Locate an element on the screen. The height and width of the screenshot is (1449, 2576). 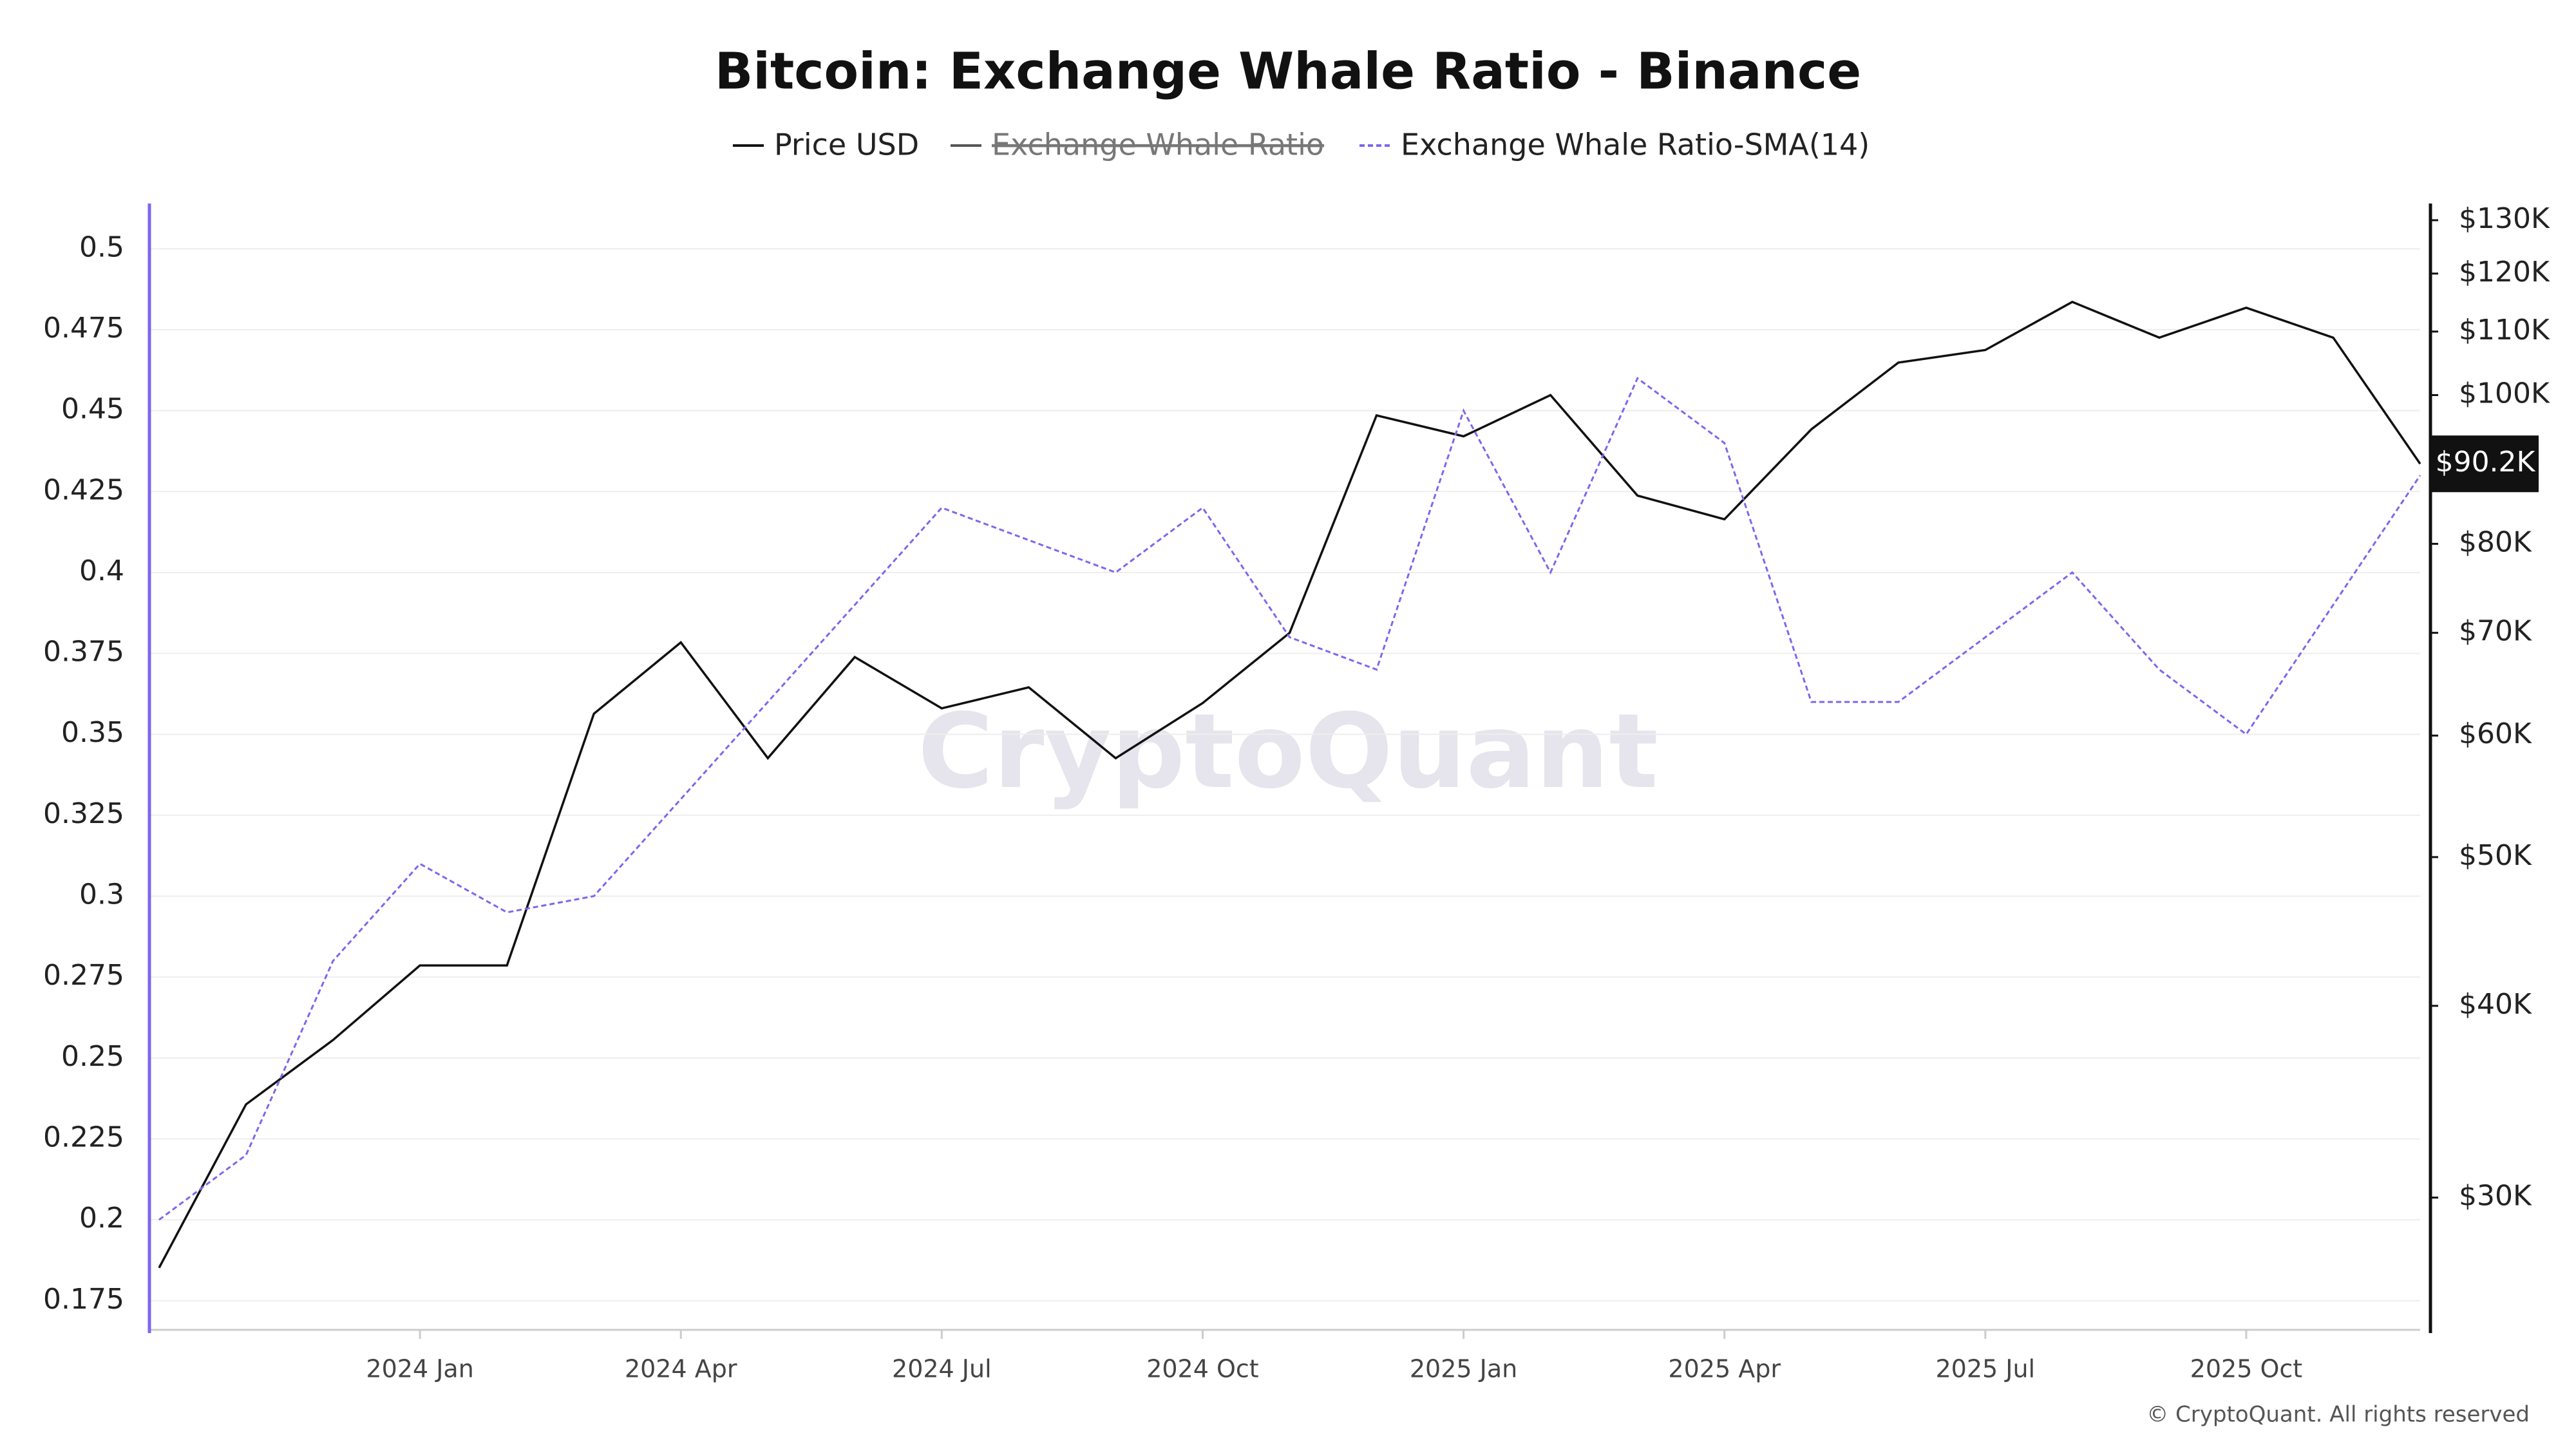
y2-tick-label: $40K is located at coordinates (2495, 1005).